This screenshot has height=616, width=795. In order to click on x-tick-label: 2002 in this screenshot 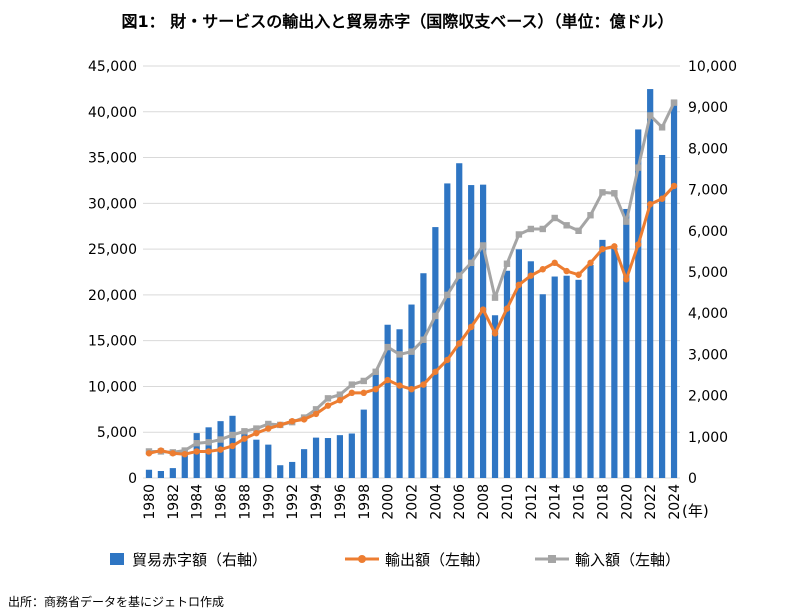, I will do `click(413, 502)`.